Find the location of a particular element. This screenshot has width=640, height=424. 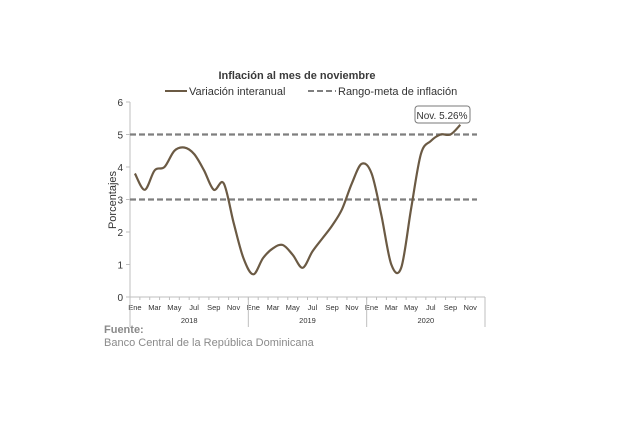

year-label: 2018 is located at coordinates (189, 320).